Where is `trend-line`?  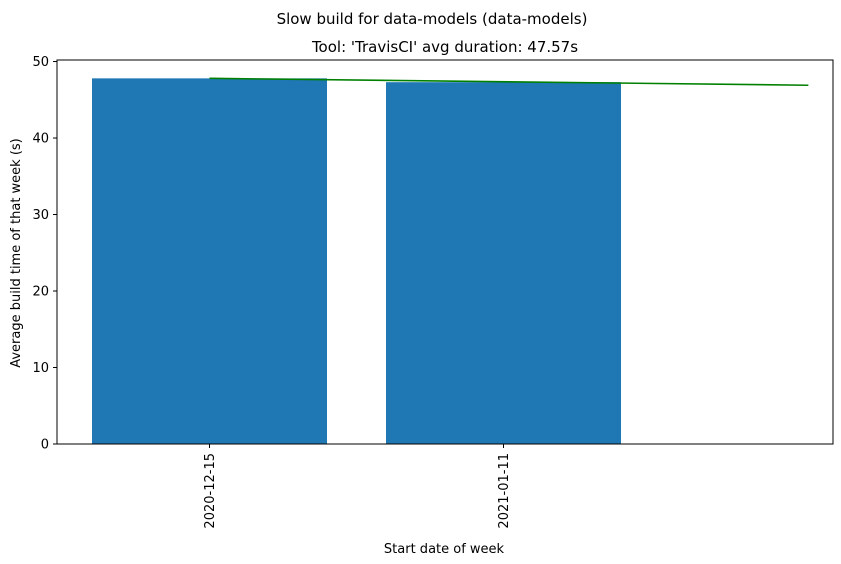
trend-line is located at coordinates (509, 82).